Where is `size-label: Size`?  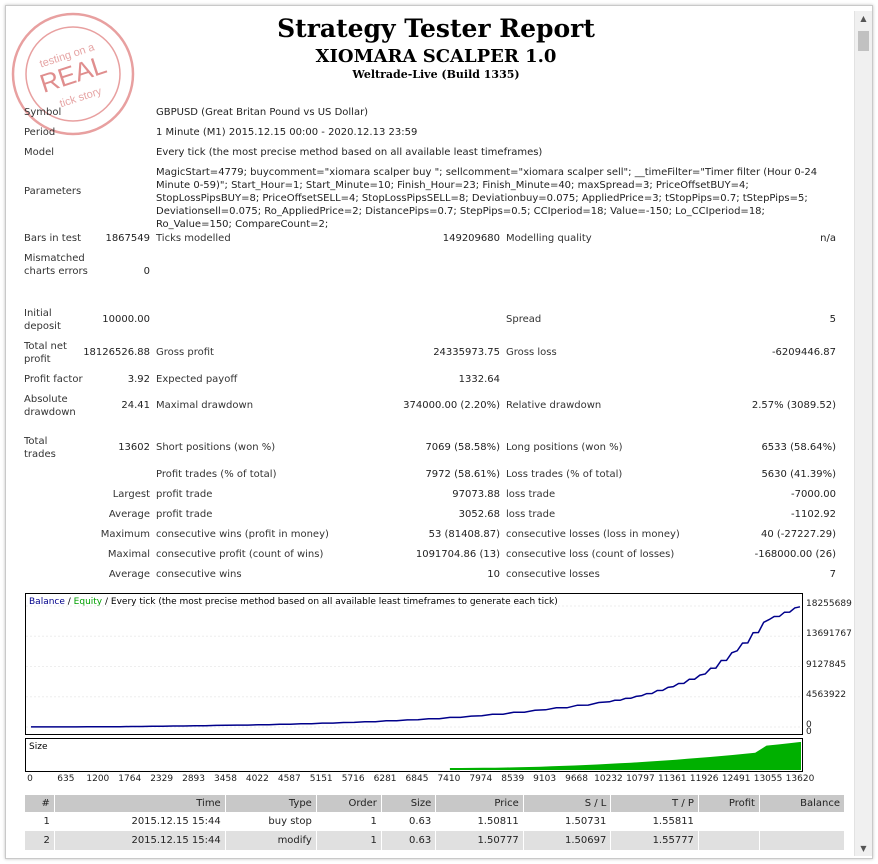
size-label: Size is located at coordinates (38, 747).